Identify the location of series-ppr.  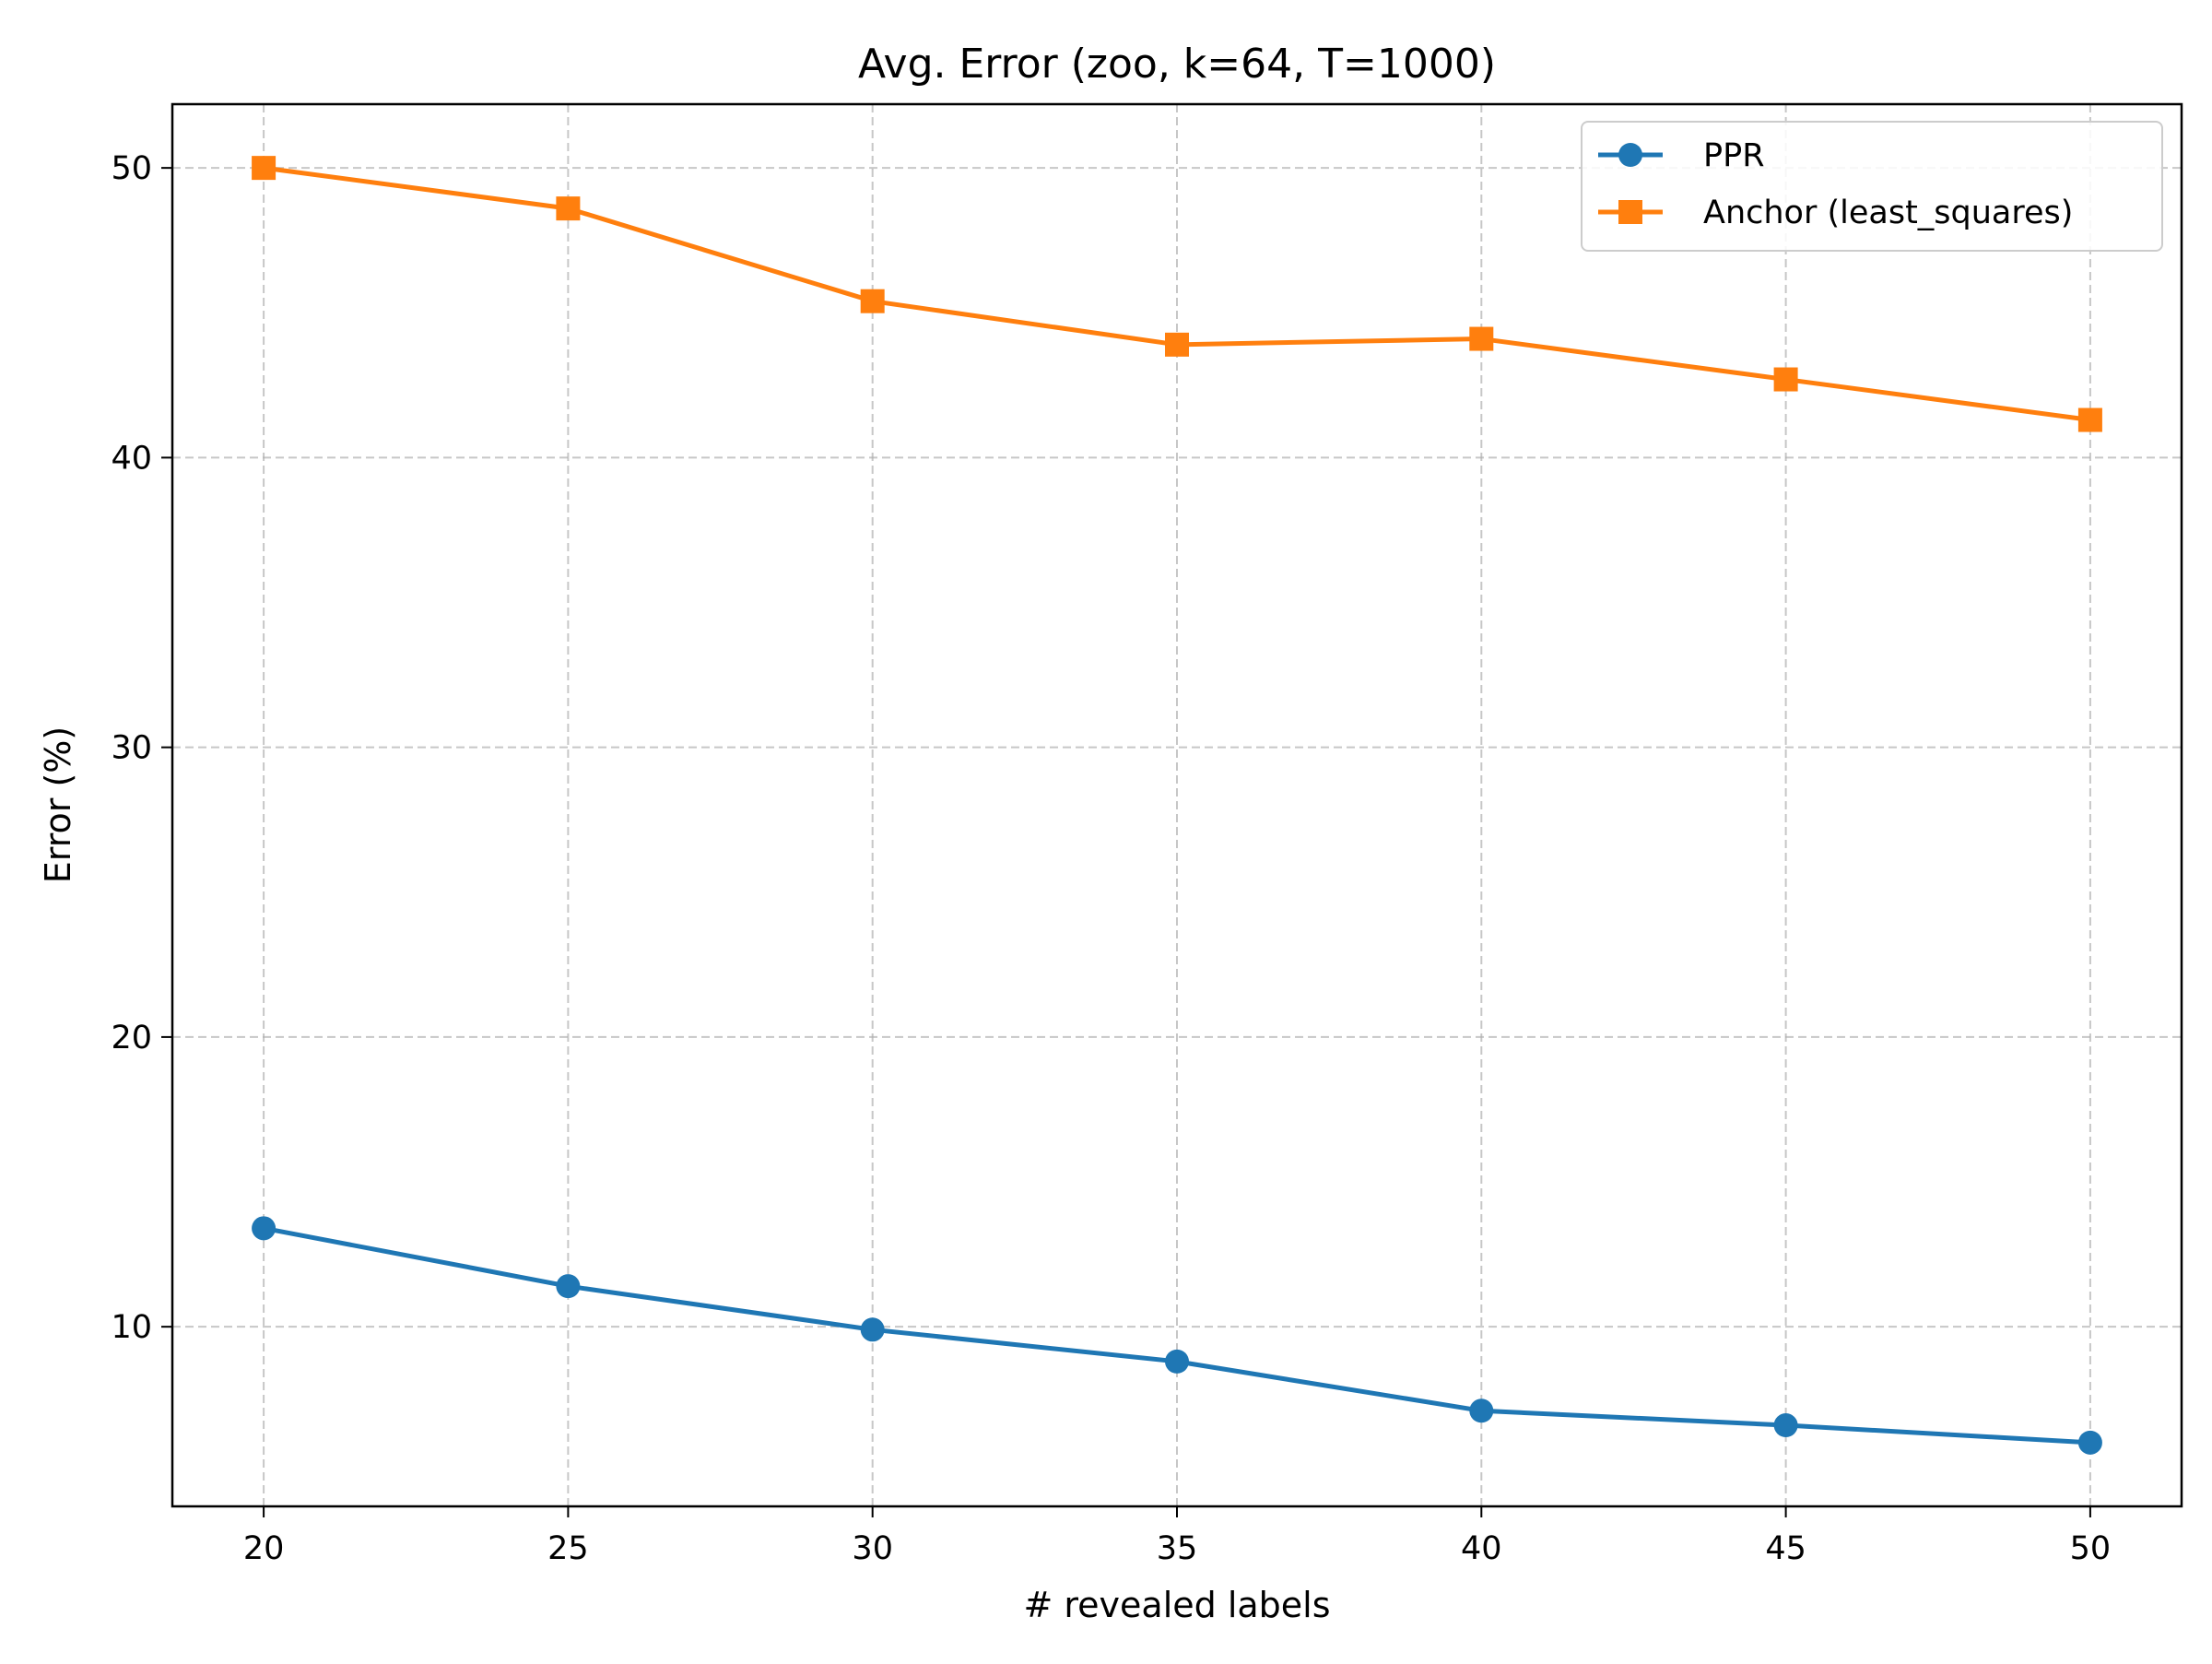
(1177, 1335).